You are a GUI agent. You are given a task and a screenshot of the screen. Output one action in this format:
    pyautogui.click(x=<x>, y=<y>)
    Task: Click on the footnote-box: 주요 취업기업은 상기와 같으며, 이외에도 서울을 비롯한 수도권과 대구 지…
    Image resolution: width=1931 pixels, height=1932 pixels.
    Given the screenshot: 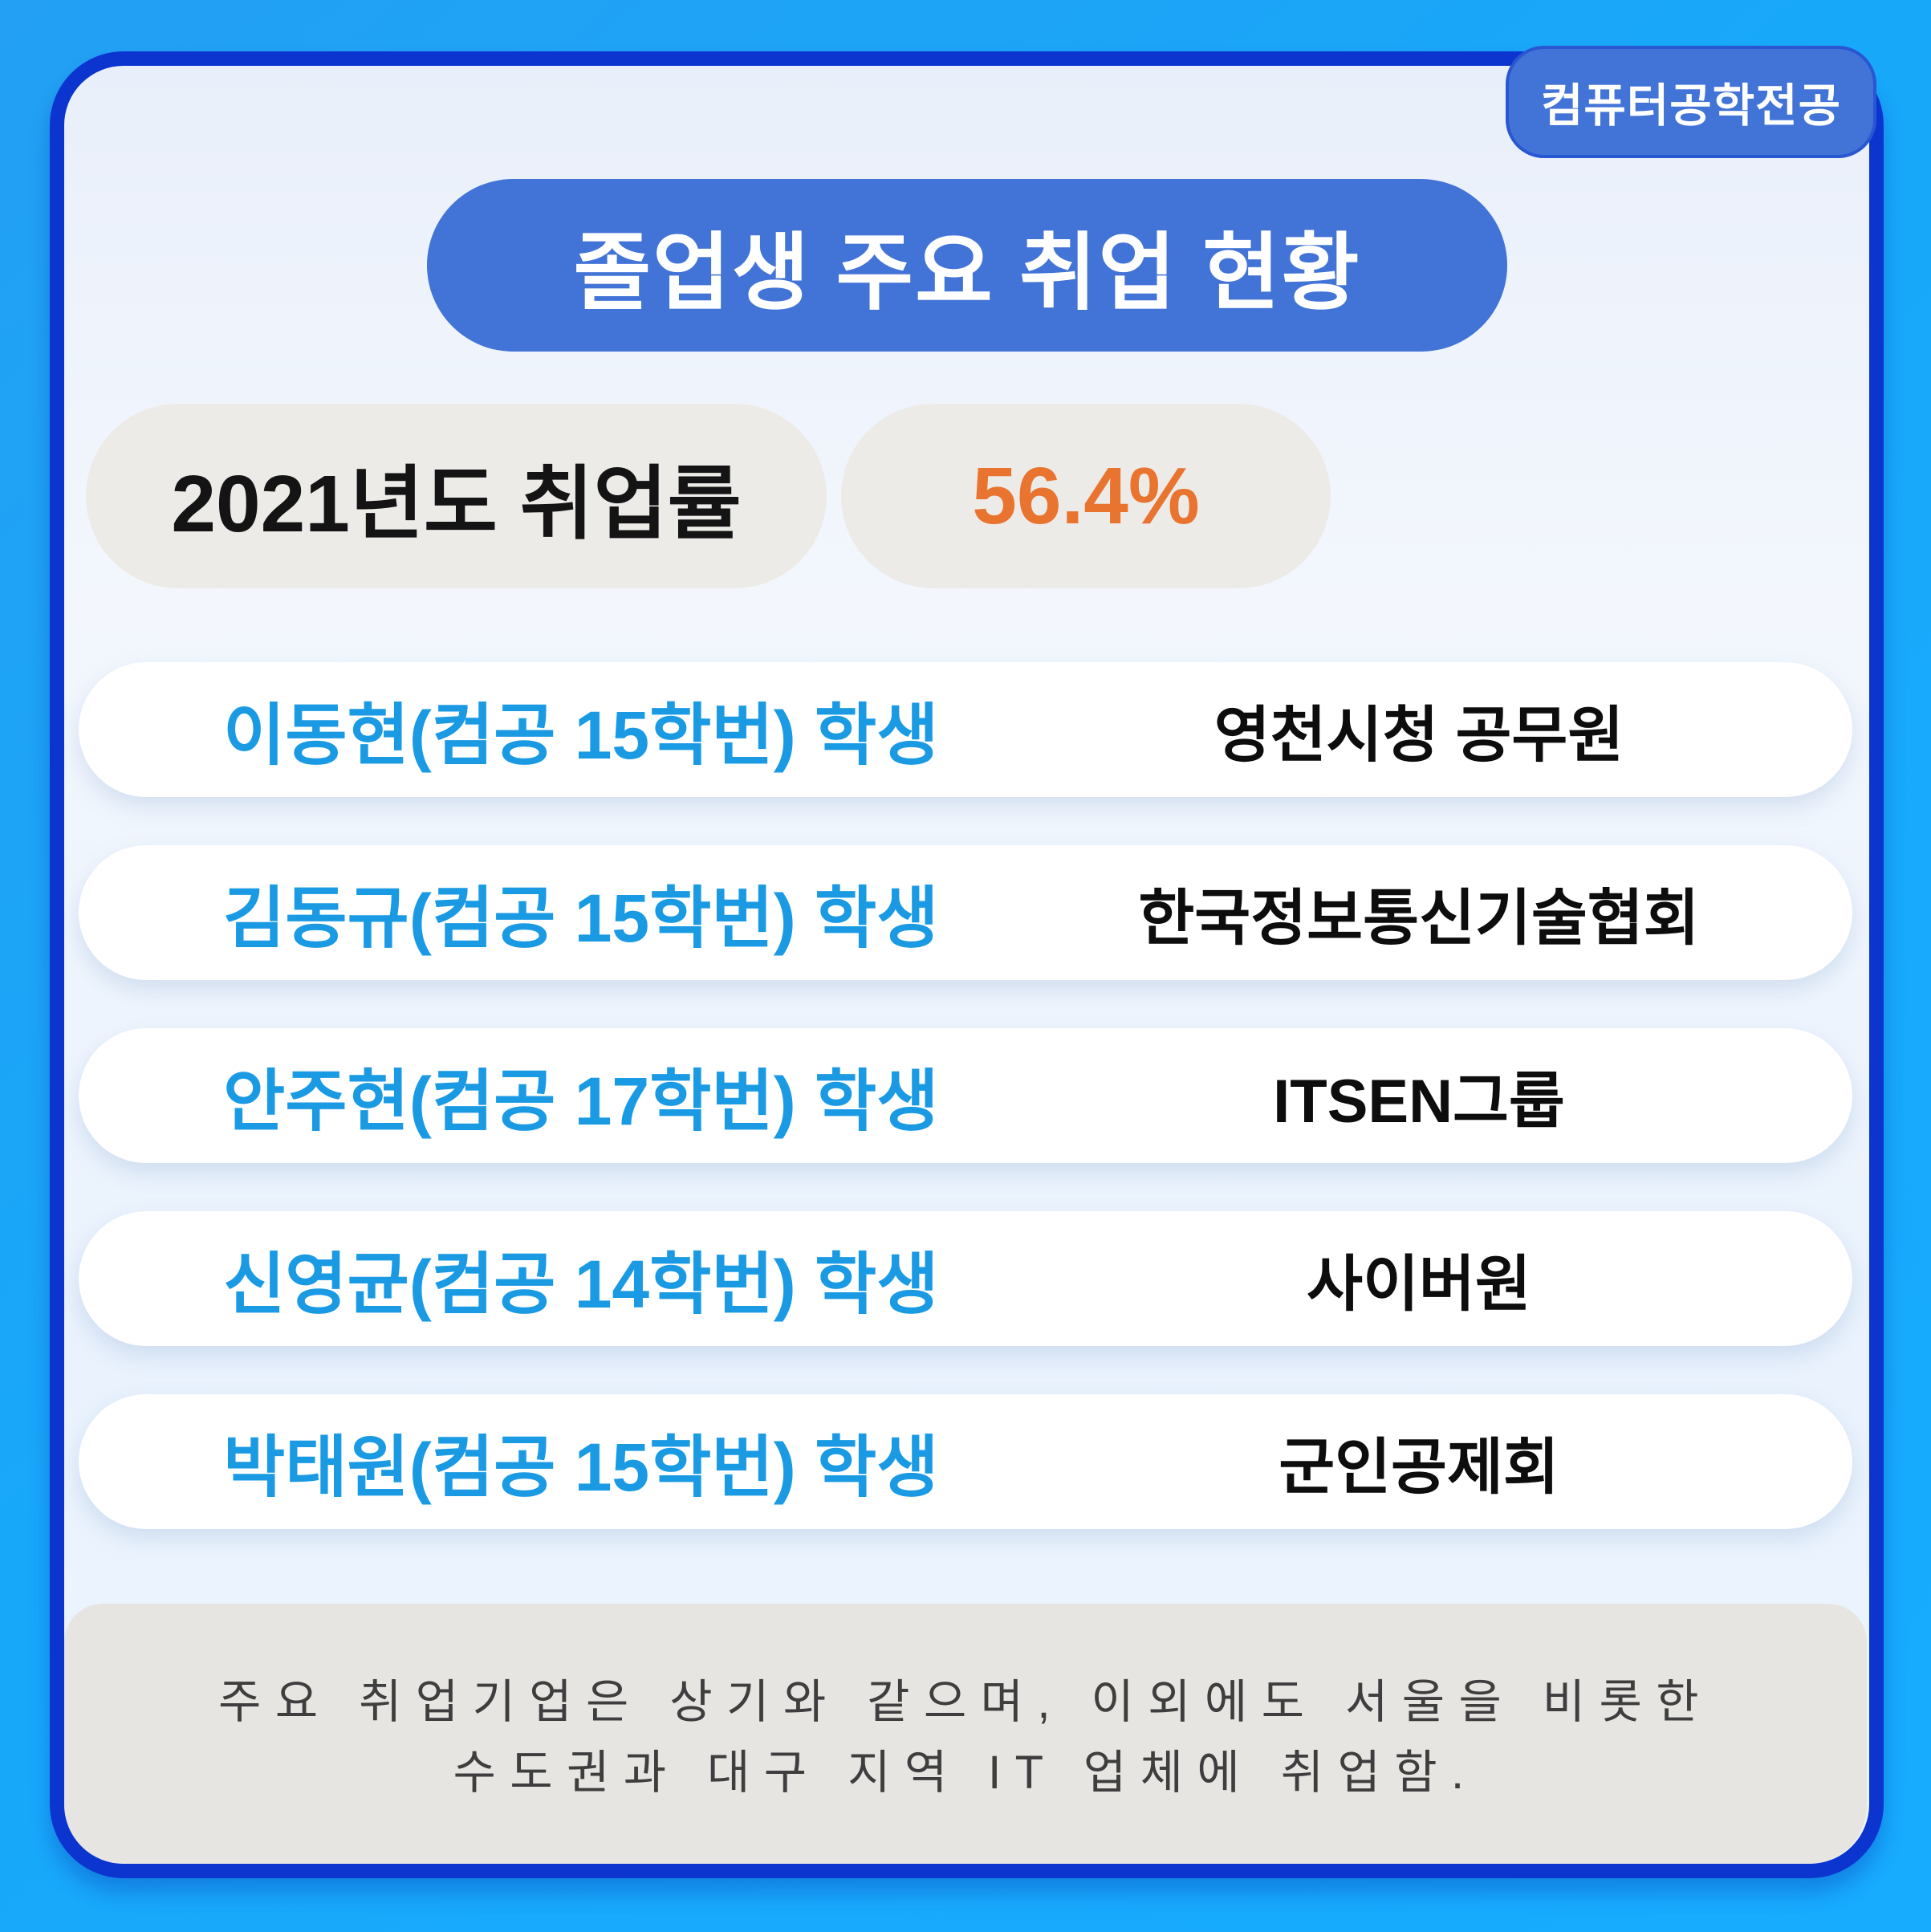 What is the action you would take?
    pyautogui.click(x=965, y=1734)
    